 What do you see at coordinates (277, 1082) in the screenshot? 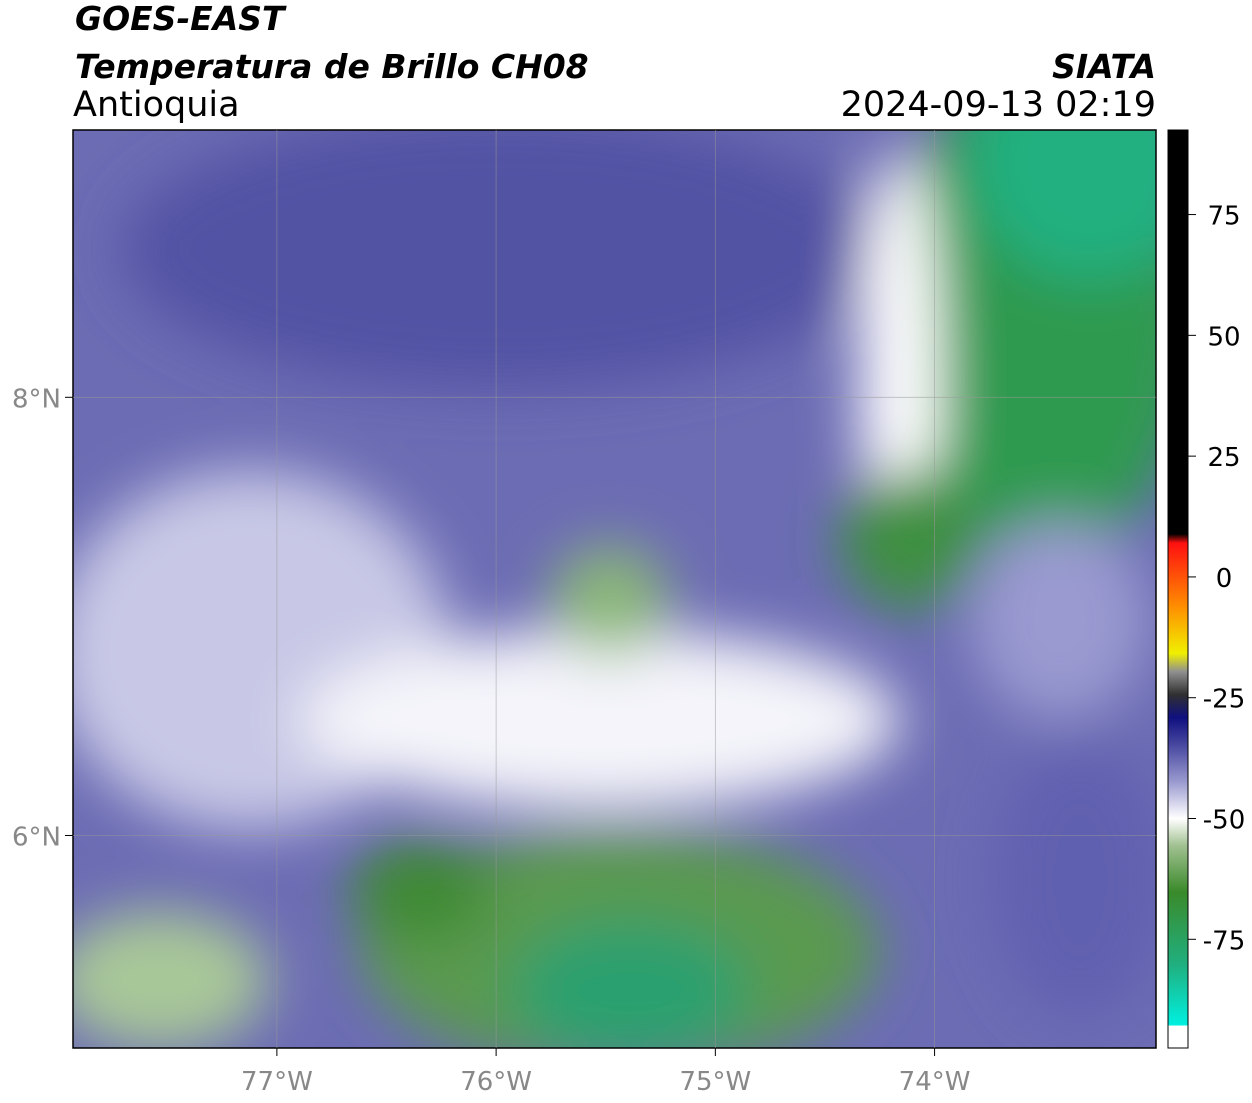
I see `x-tick-label: 77°W` at bounding box center [277, 1082].